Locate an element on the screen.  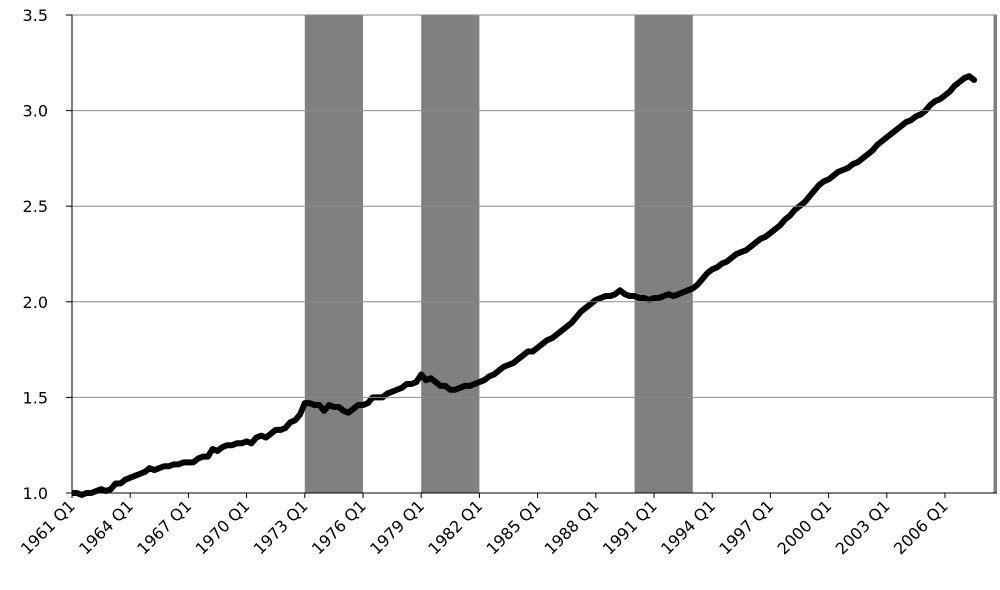
y-tick-label: 2.0 is located at coordinates (35, 302).